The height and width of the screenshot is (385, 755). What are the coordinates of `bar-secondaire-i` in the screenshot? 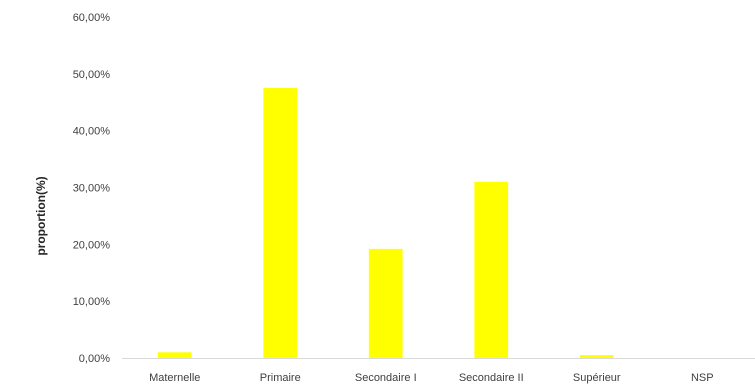 It's located at (385, 303).